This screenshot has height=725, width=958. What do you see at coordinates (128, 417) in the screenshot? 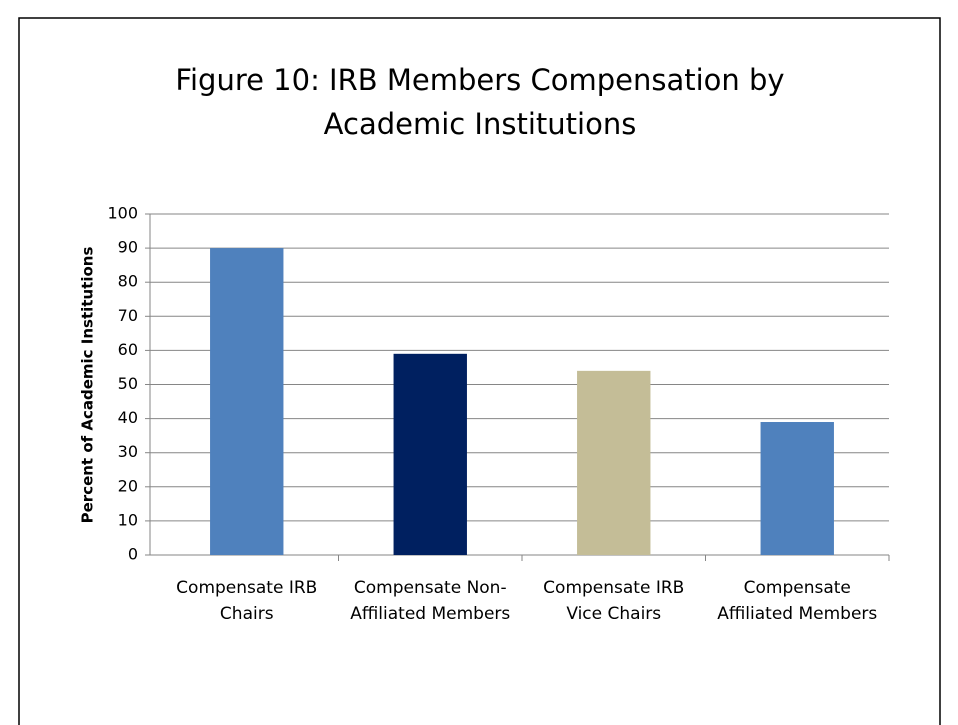
I see `y-tick-label: 40` at bounding box center [128, 417].